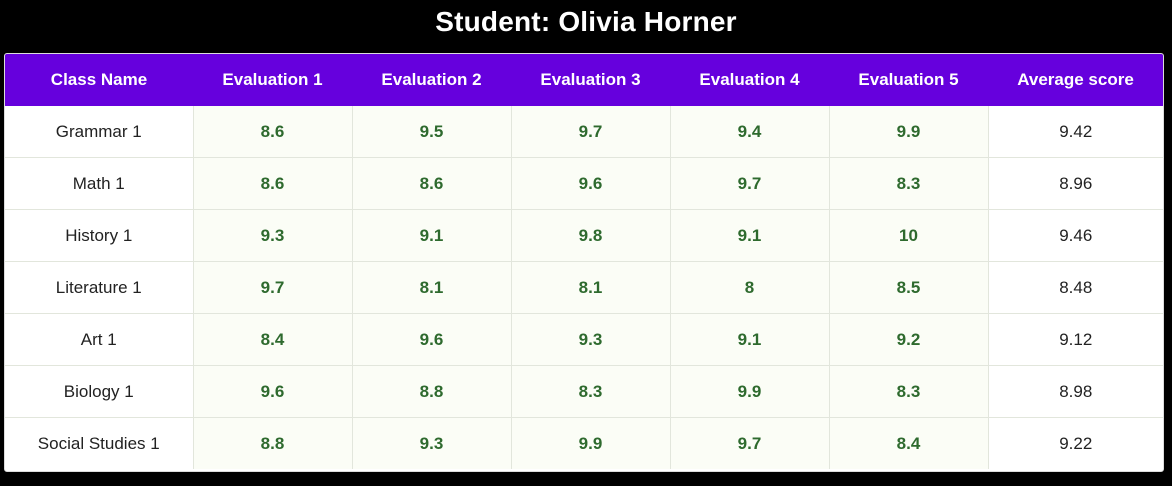 This screenshot has width=1172, height=486. I want to click on average-score-cell: 9.42, so click(1075, 132).